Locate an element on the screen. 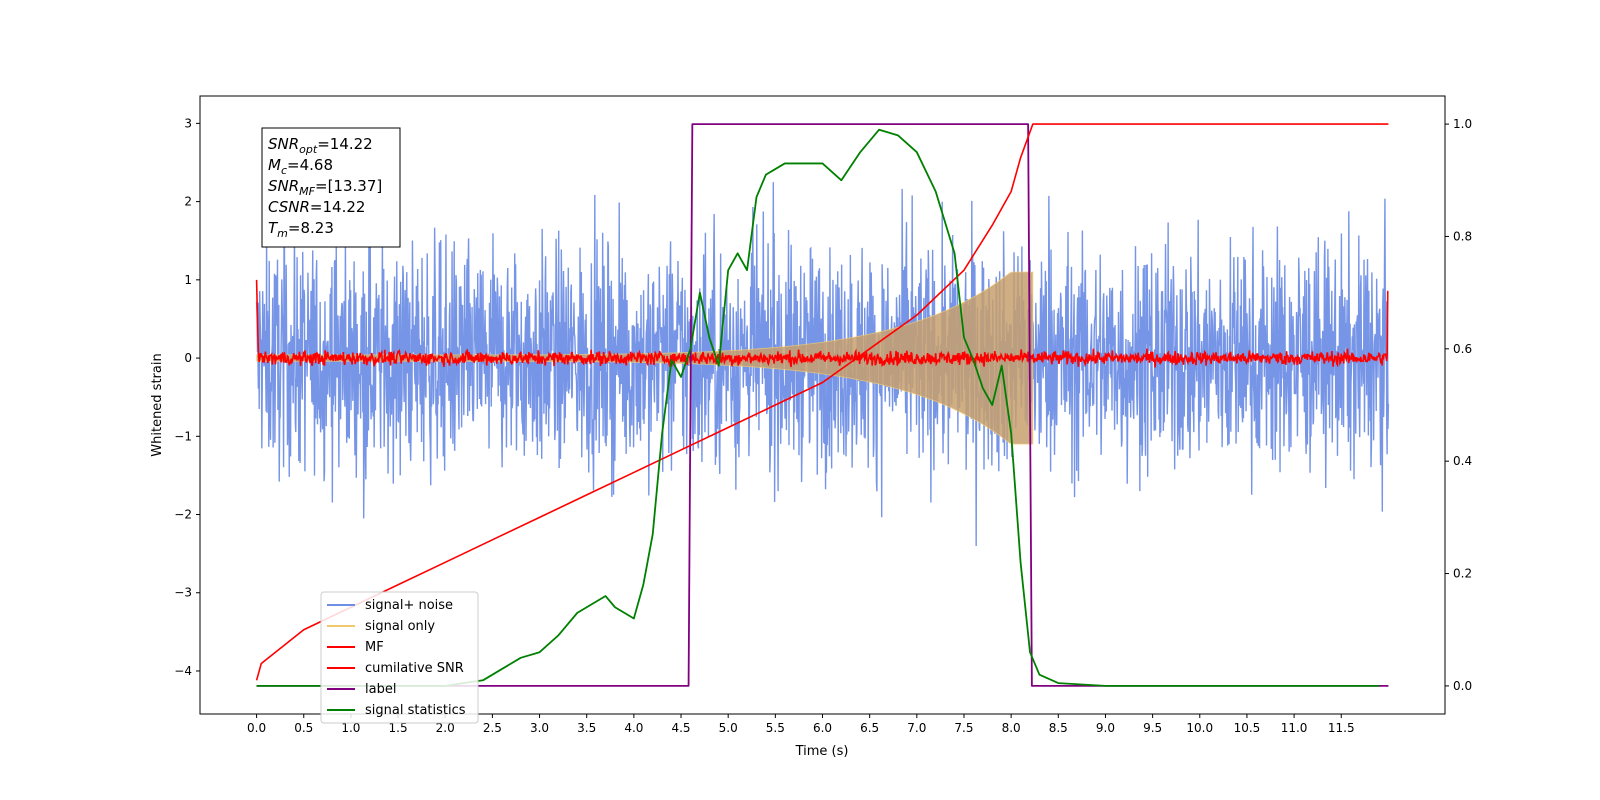  x-tick-label: 1.0 is located at coordinates (350, 728).